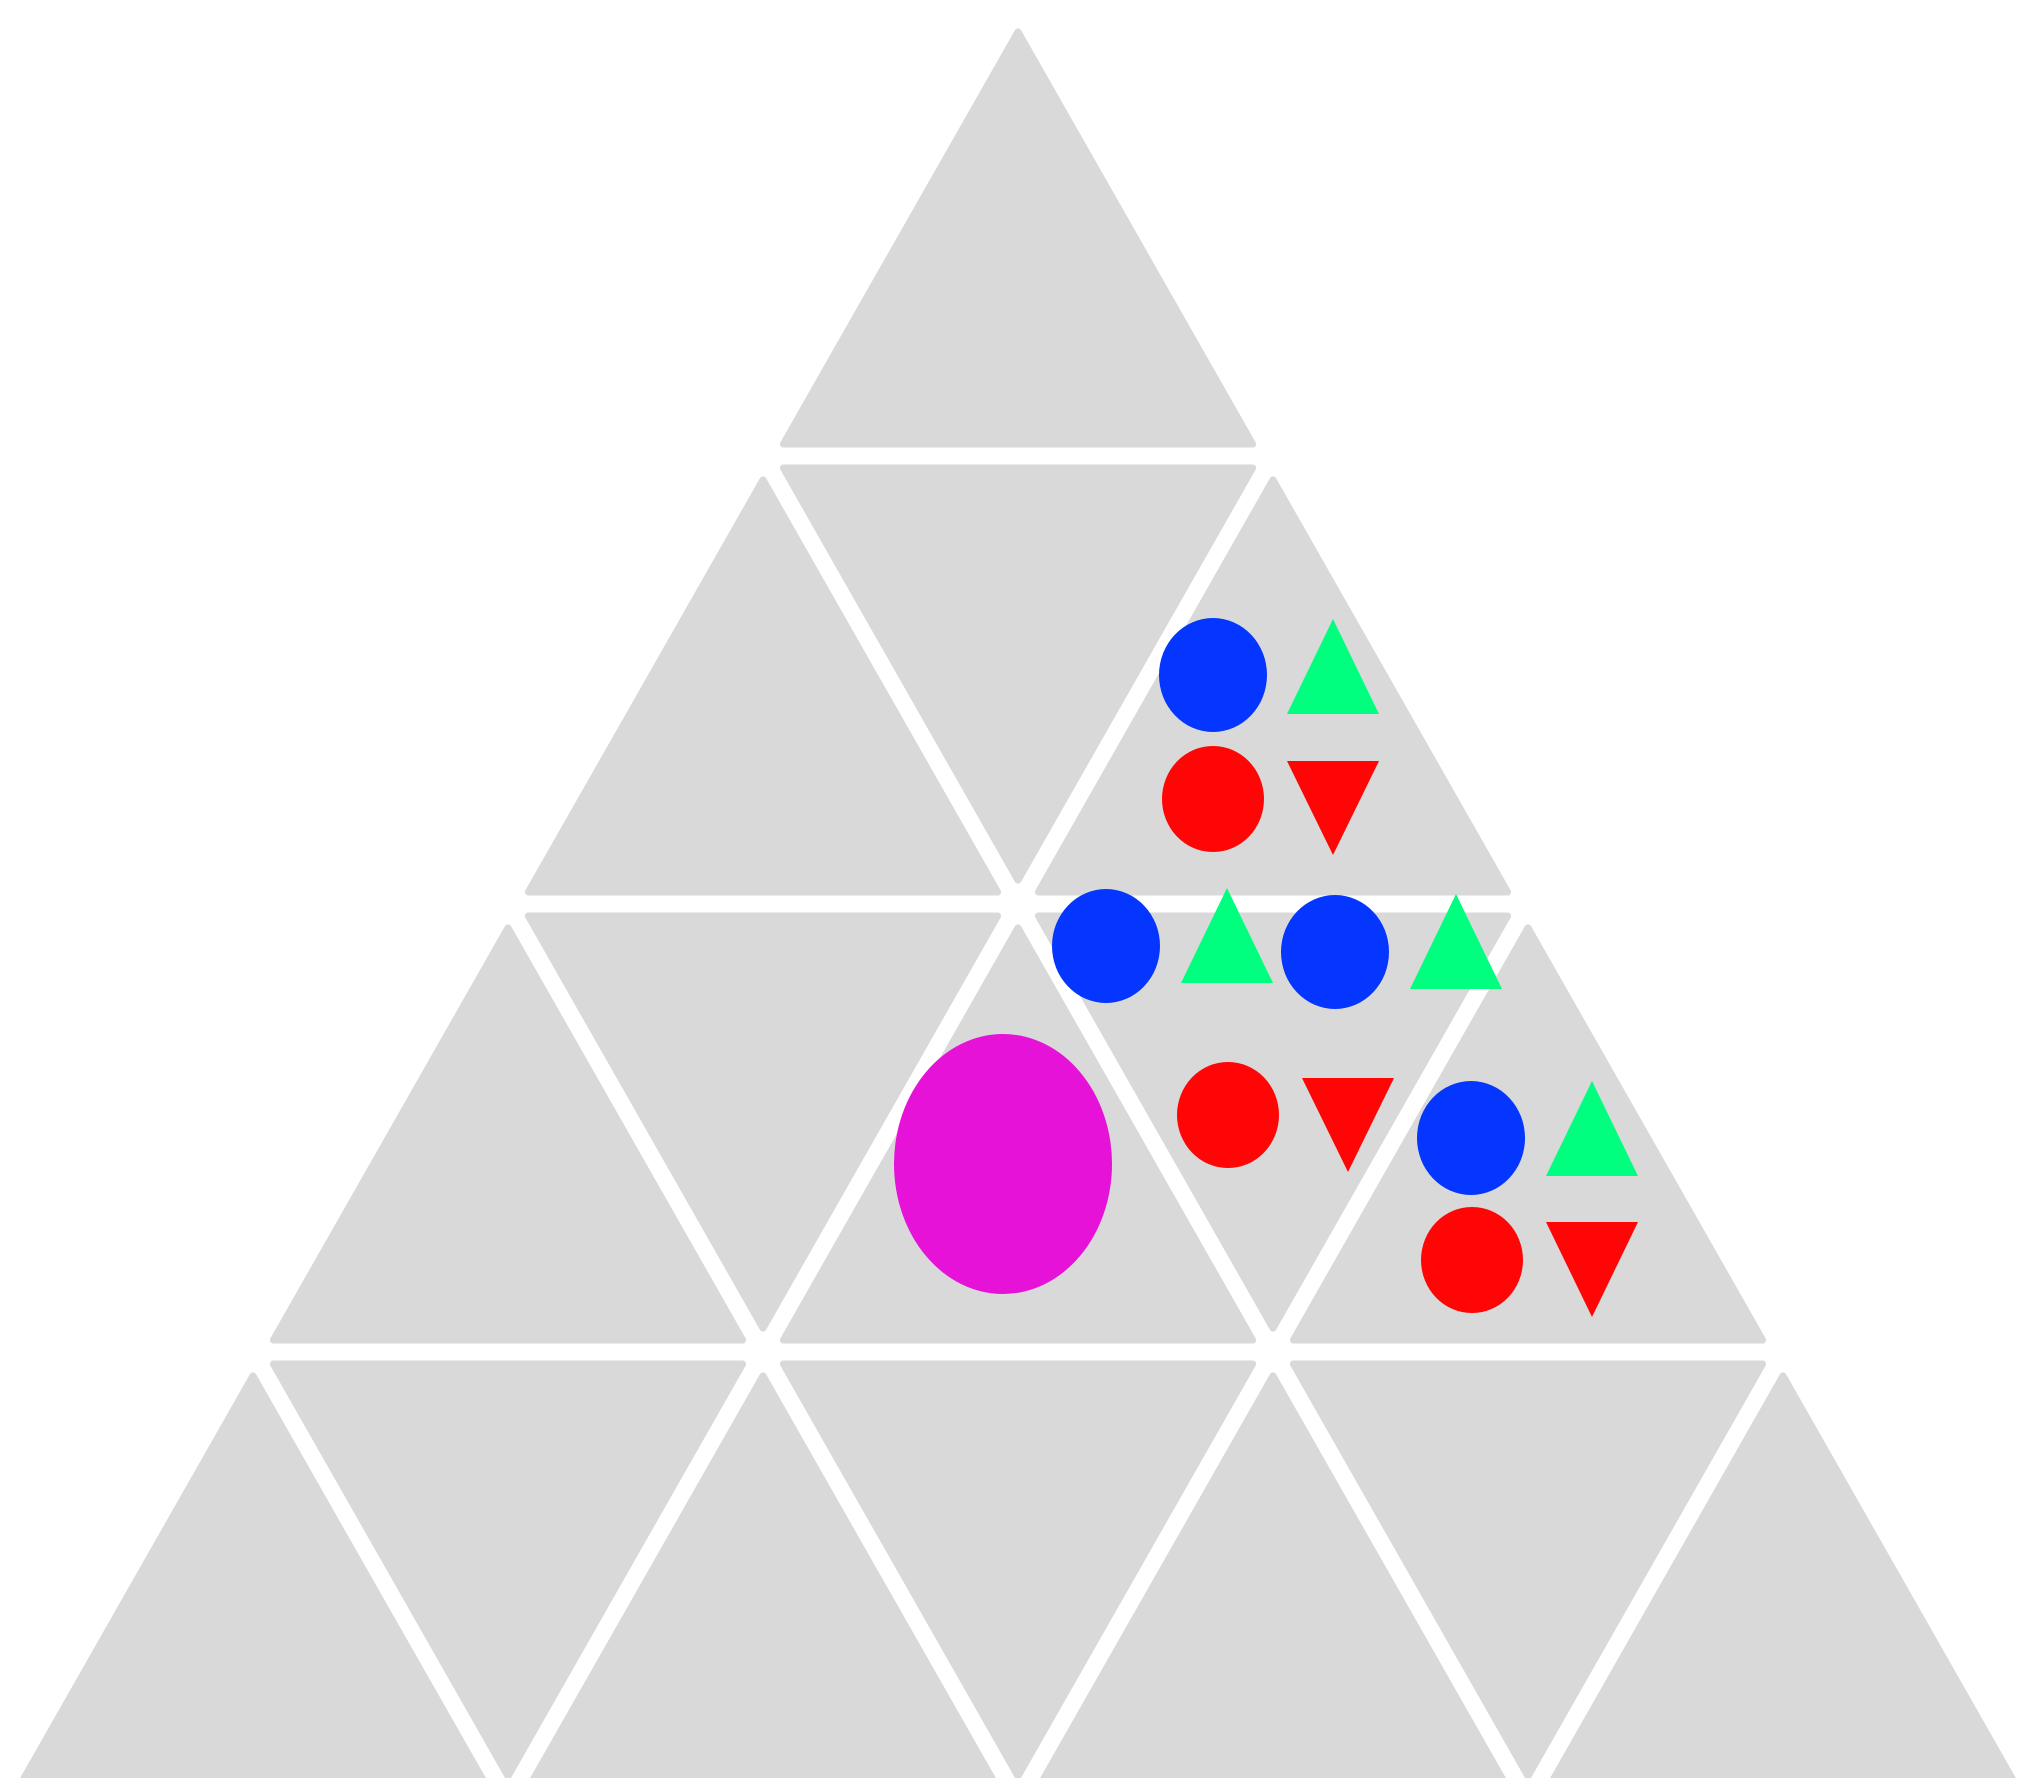  I want to click on piece-layer, so click(1266, 967).